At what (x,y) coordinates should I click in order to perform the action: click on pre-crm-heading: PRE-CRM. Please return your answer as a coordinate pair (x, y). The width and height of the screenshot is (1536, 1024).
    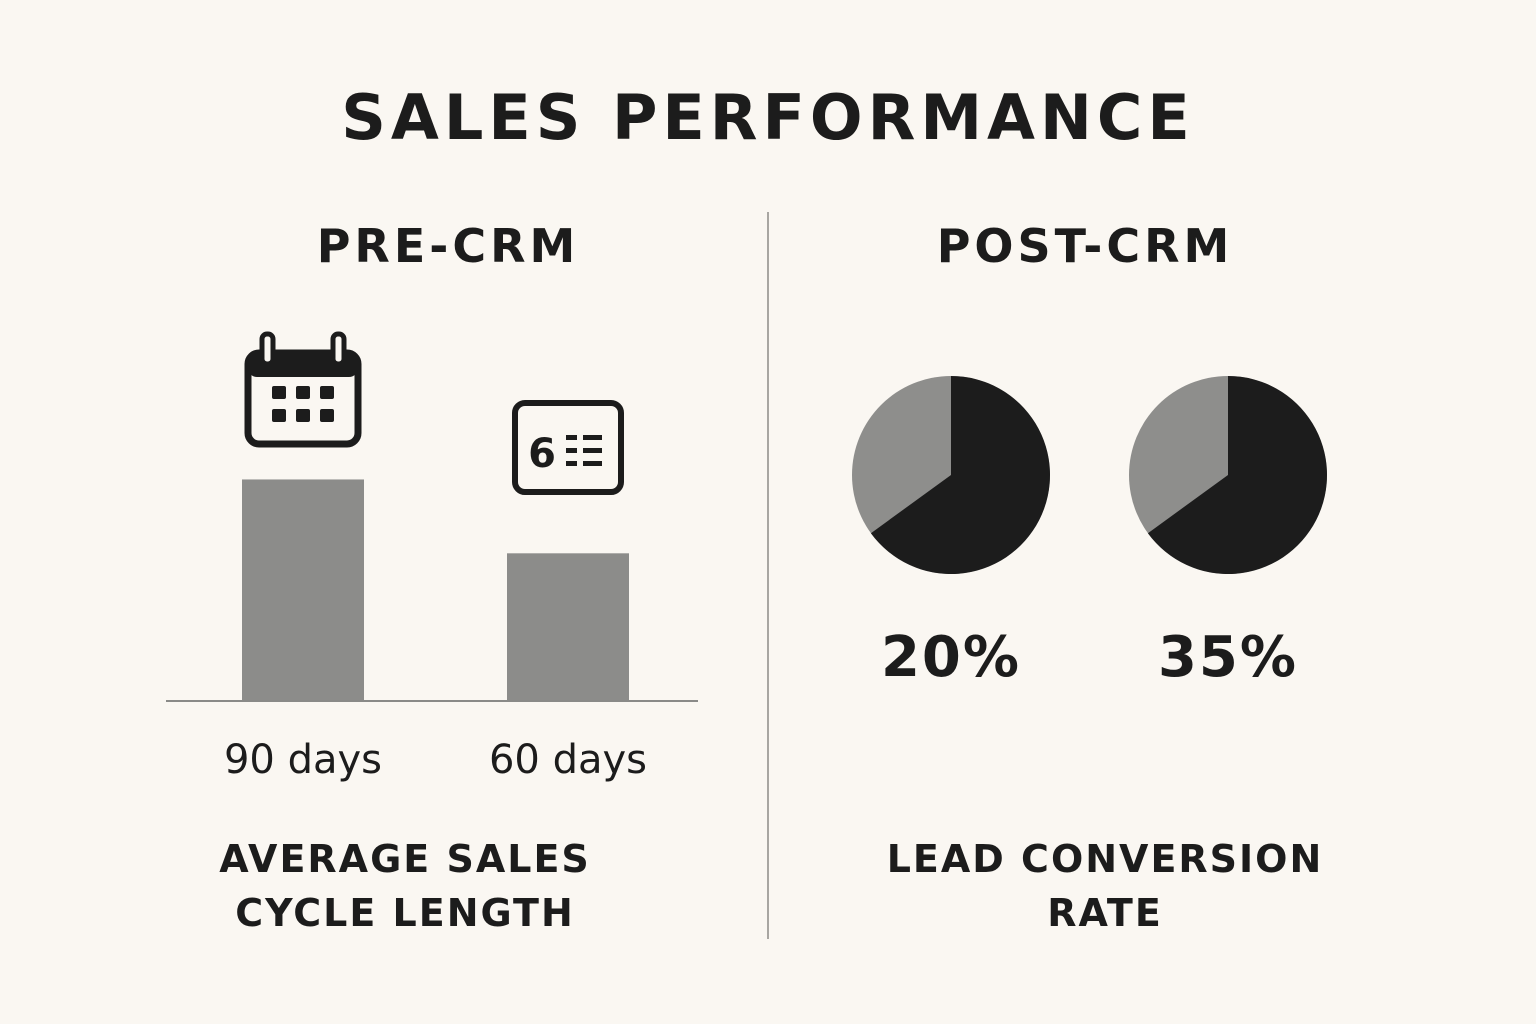
    Looking at the image, I should click on (448, 246).